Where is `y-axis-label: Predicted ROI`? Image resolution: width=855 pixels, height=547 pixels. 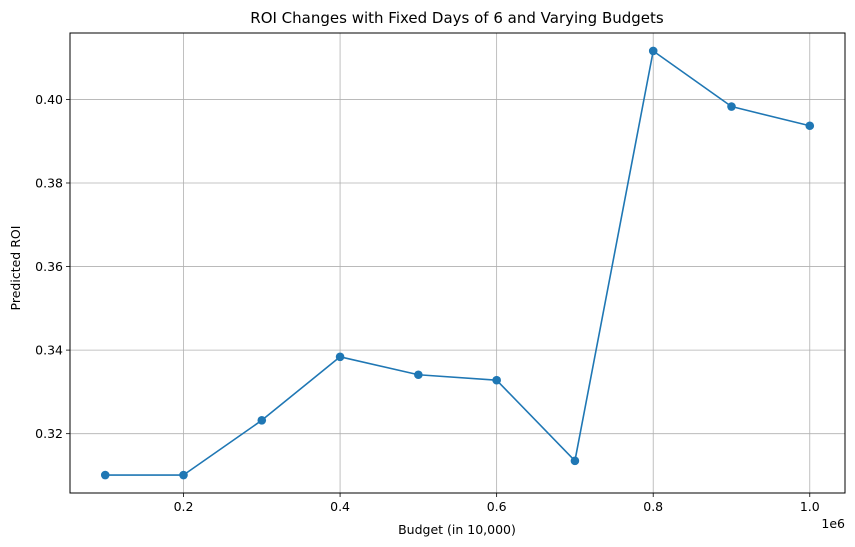
y-axis-label: Predicted ROI is located at coordinates (15, 268).